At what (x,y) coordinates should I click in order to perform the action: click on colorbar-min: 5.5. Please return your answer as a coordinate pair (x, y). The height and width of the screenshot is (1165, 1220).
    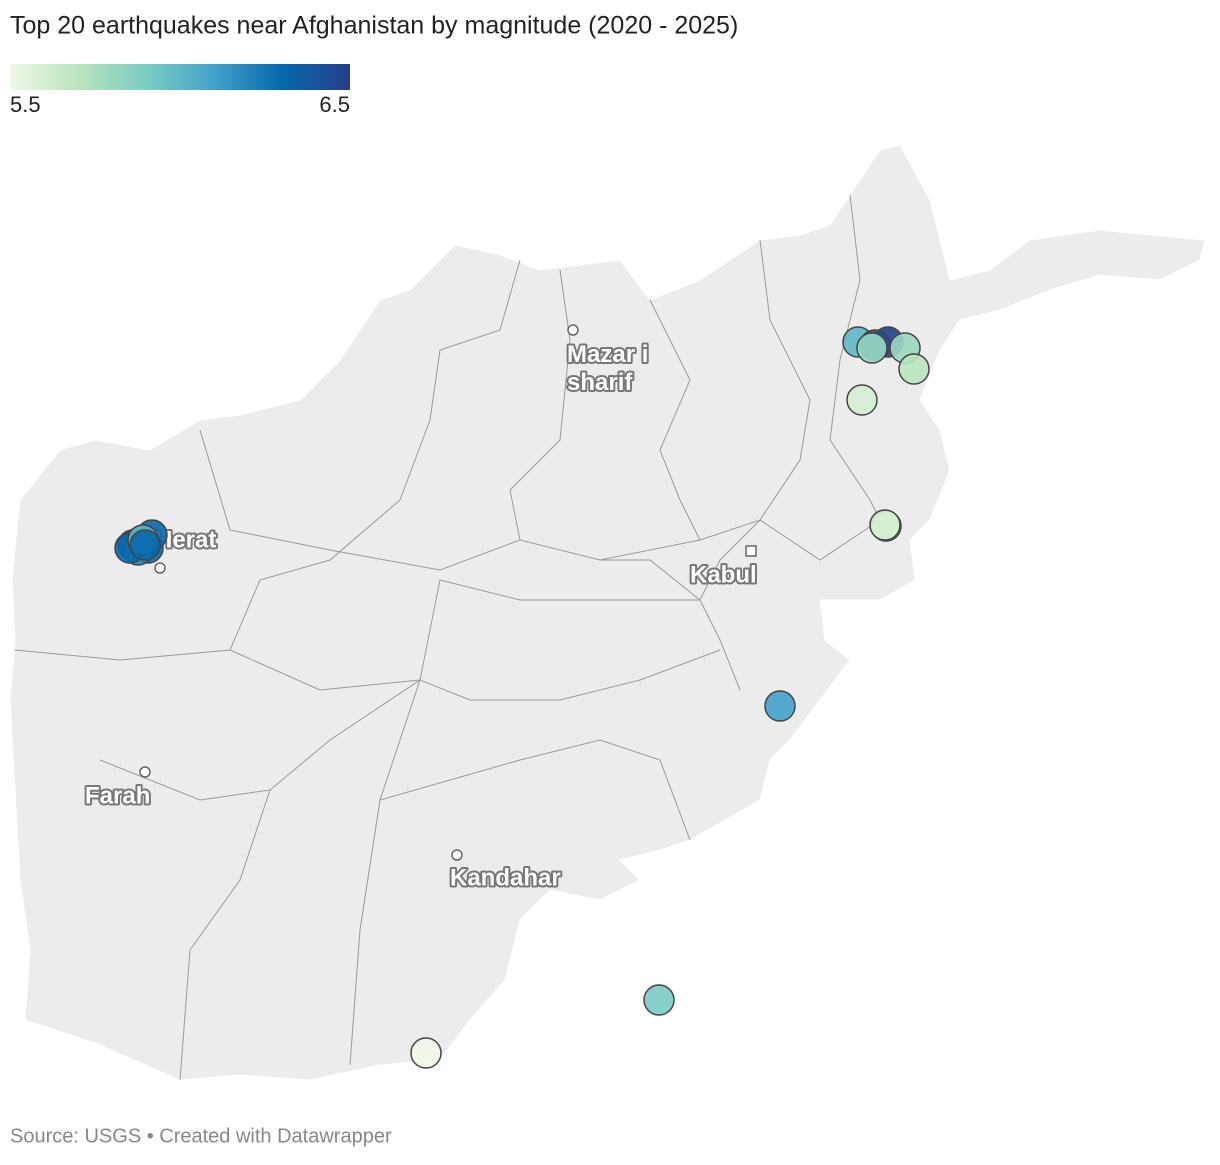
    Looking at the image, I should click on (25, 104).